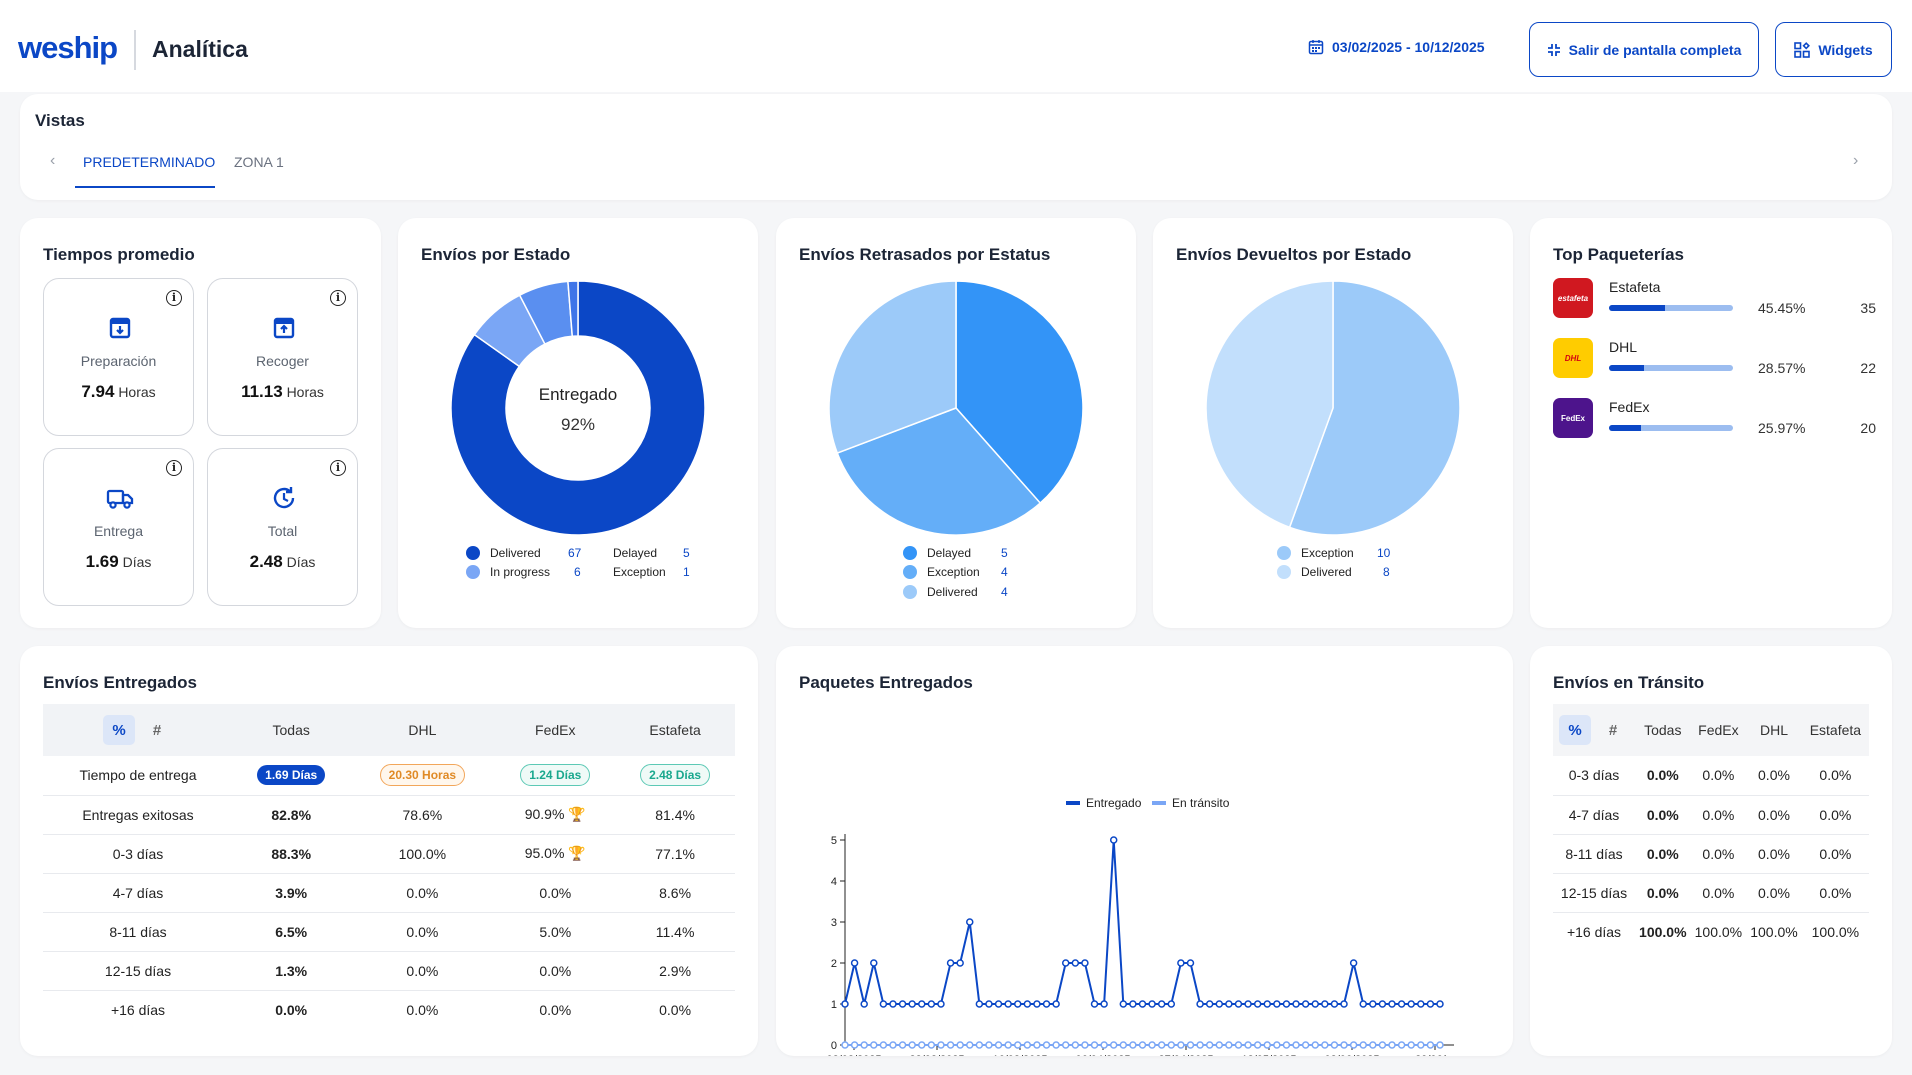 The image size is (1912, 1075). What do you see at coordinates (508, 572) in the screenshot?
I see `legend-item: In progress` at bounding box center [508, 572].